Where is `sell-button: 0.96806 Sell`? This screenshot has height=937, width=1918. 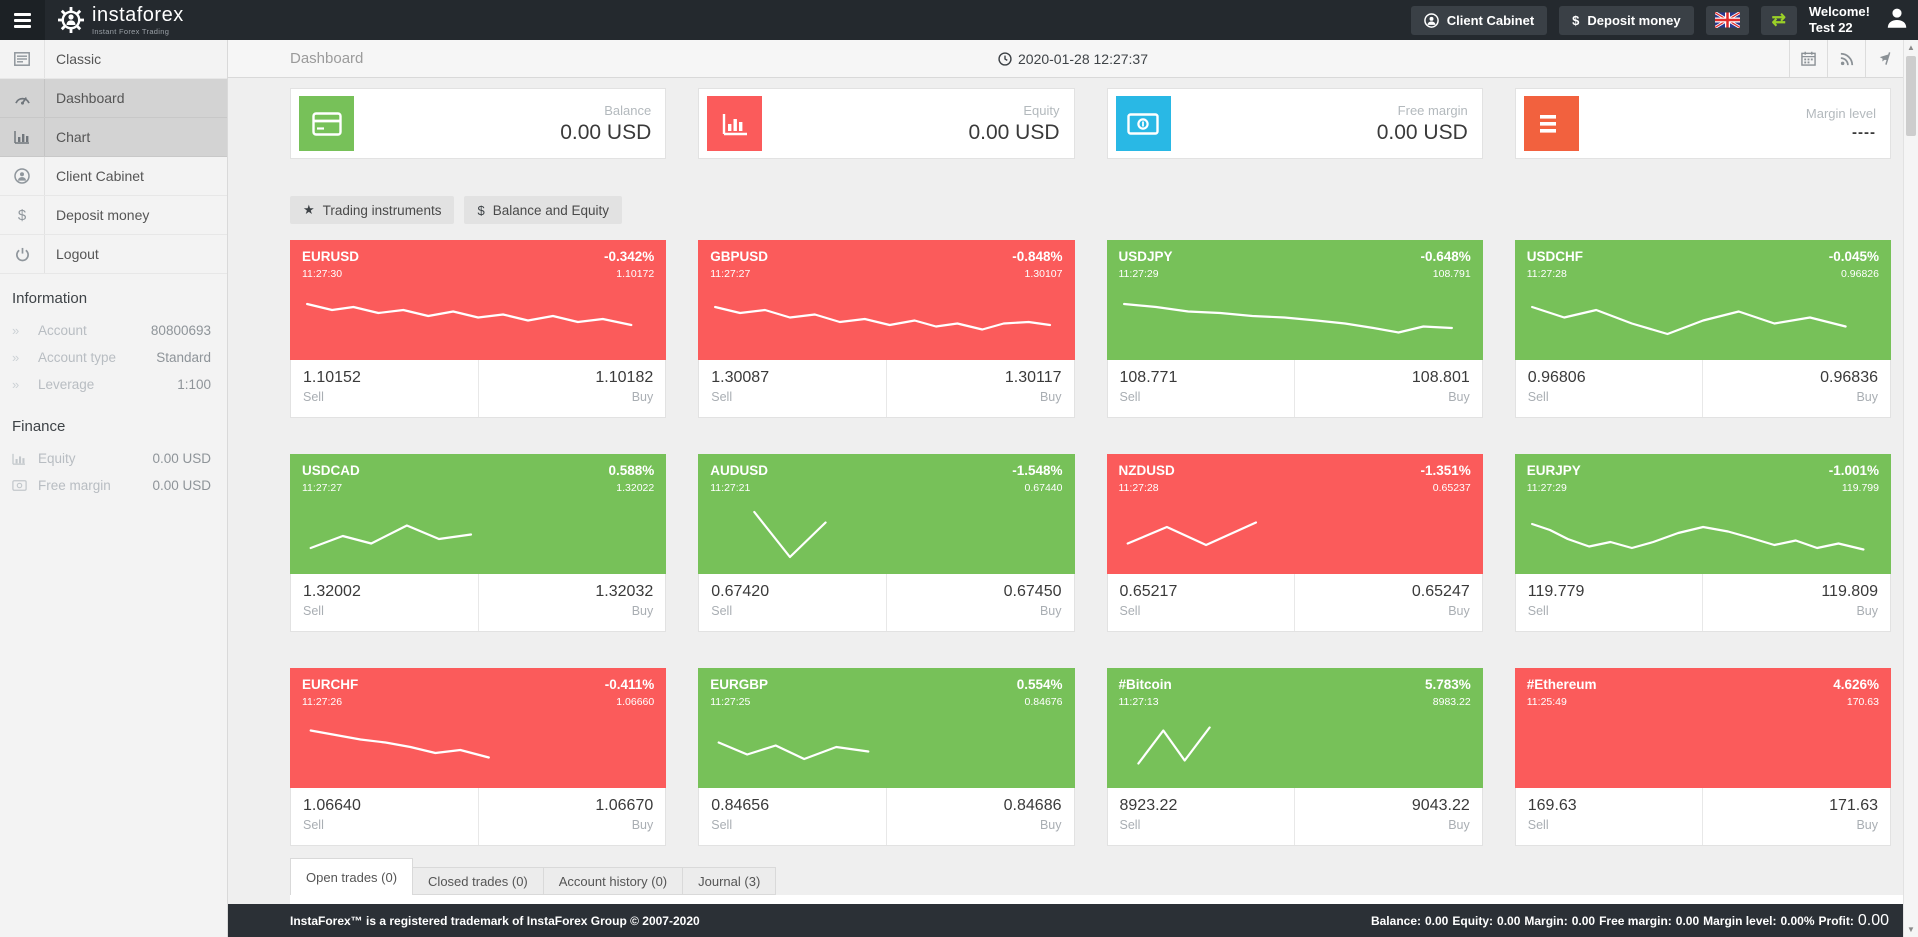
sell-button: 0.96806 Sell is located at coordinates (1610, 388).